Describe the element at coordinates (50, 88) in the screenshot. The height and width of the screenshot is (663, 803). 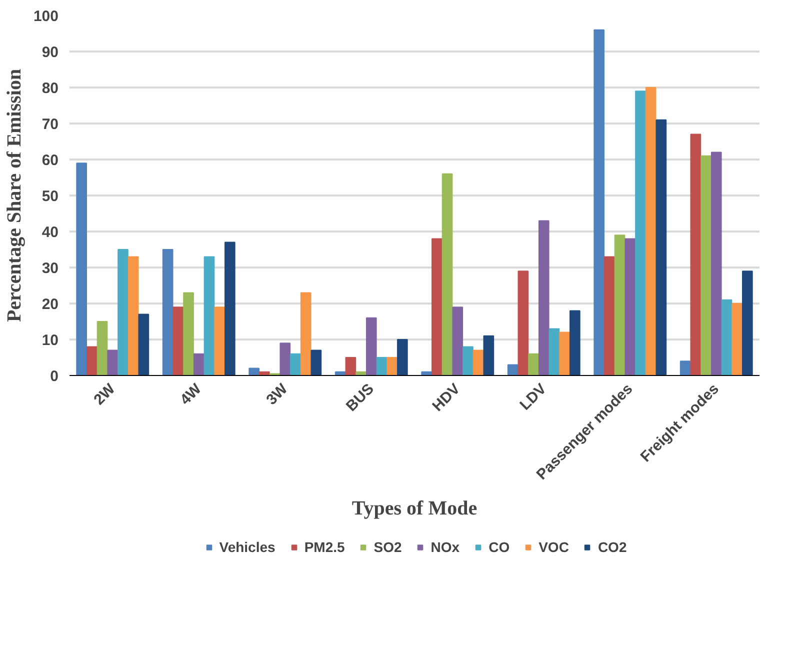
I see `y-tick-label: 80` at that location.